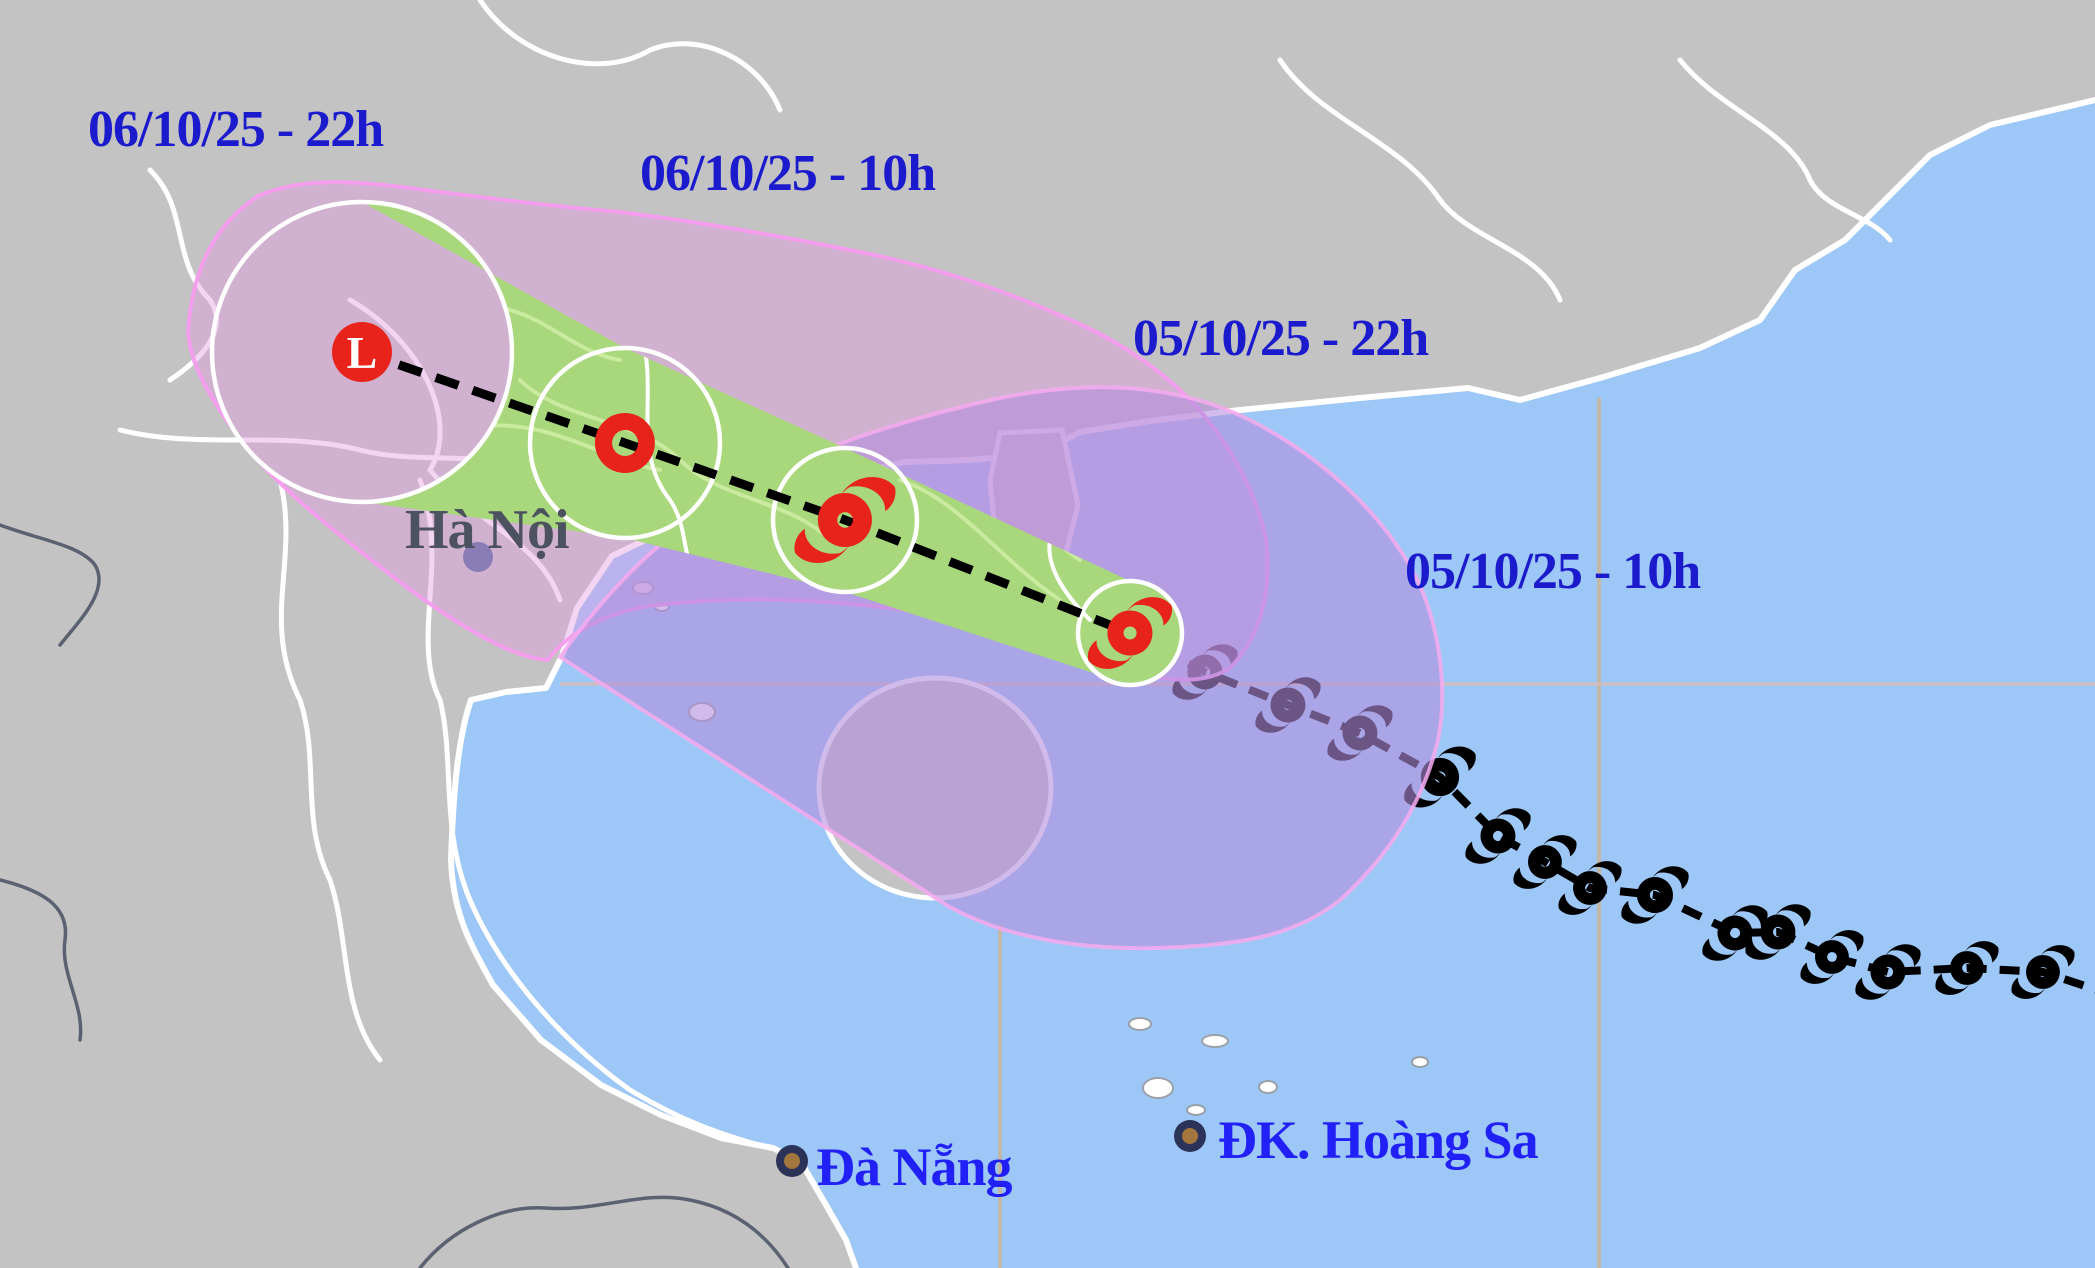 The height and width of the screenshot is (1268, 2095). What do you see at coordinates (1553, 571) in the screenshot?
I see `forecast-time-label: 05/10/25 - 10h` at bounding box center [1553, 571].